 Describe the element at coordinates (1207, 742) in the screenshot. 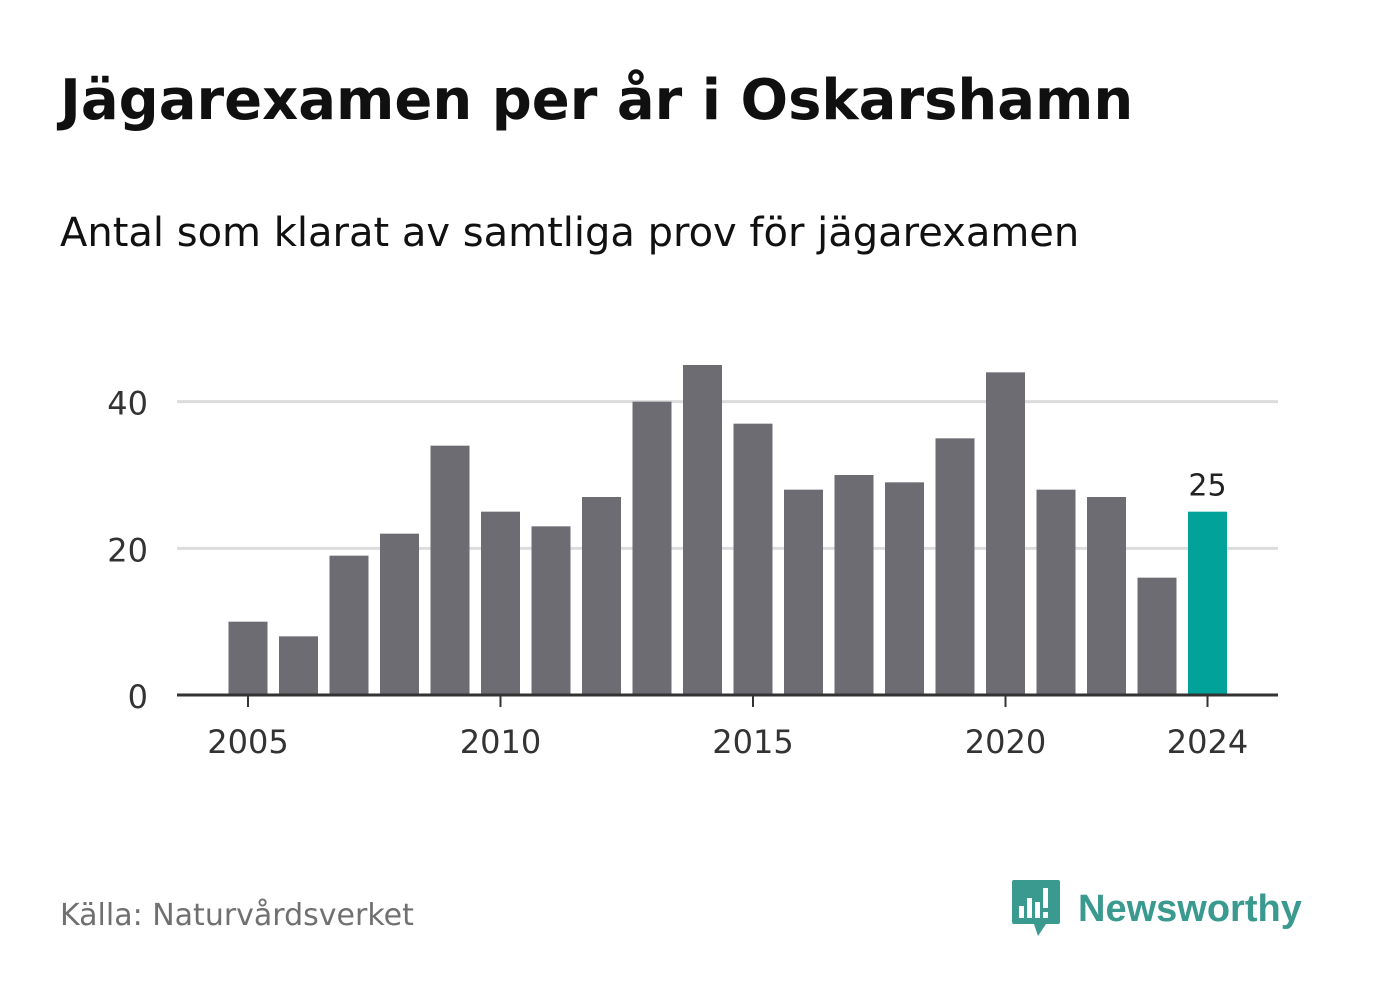

I see `x-tick-label: 2024` at that location.